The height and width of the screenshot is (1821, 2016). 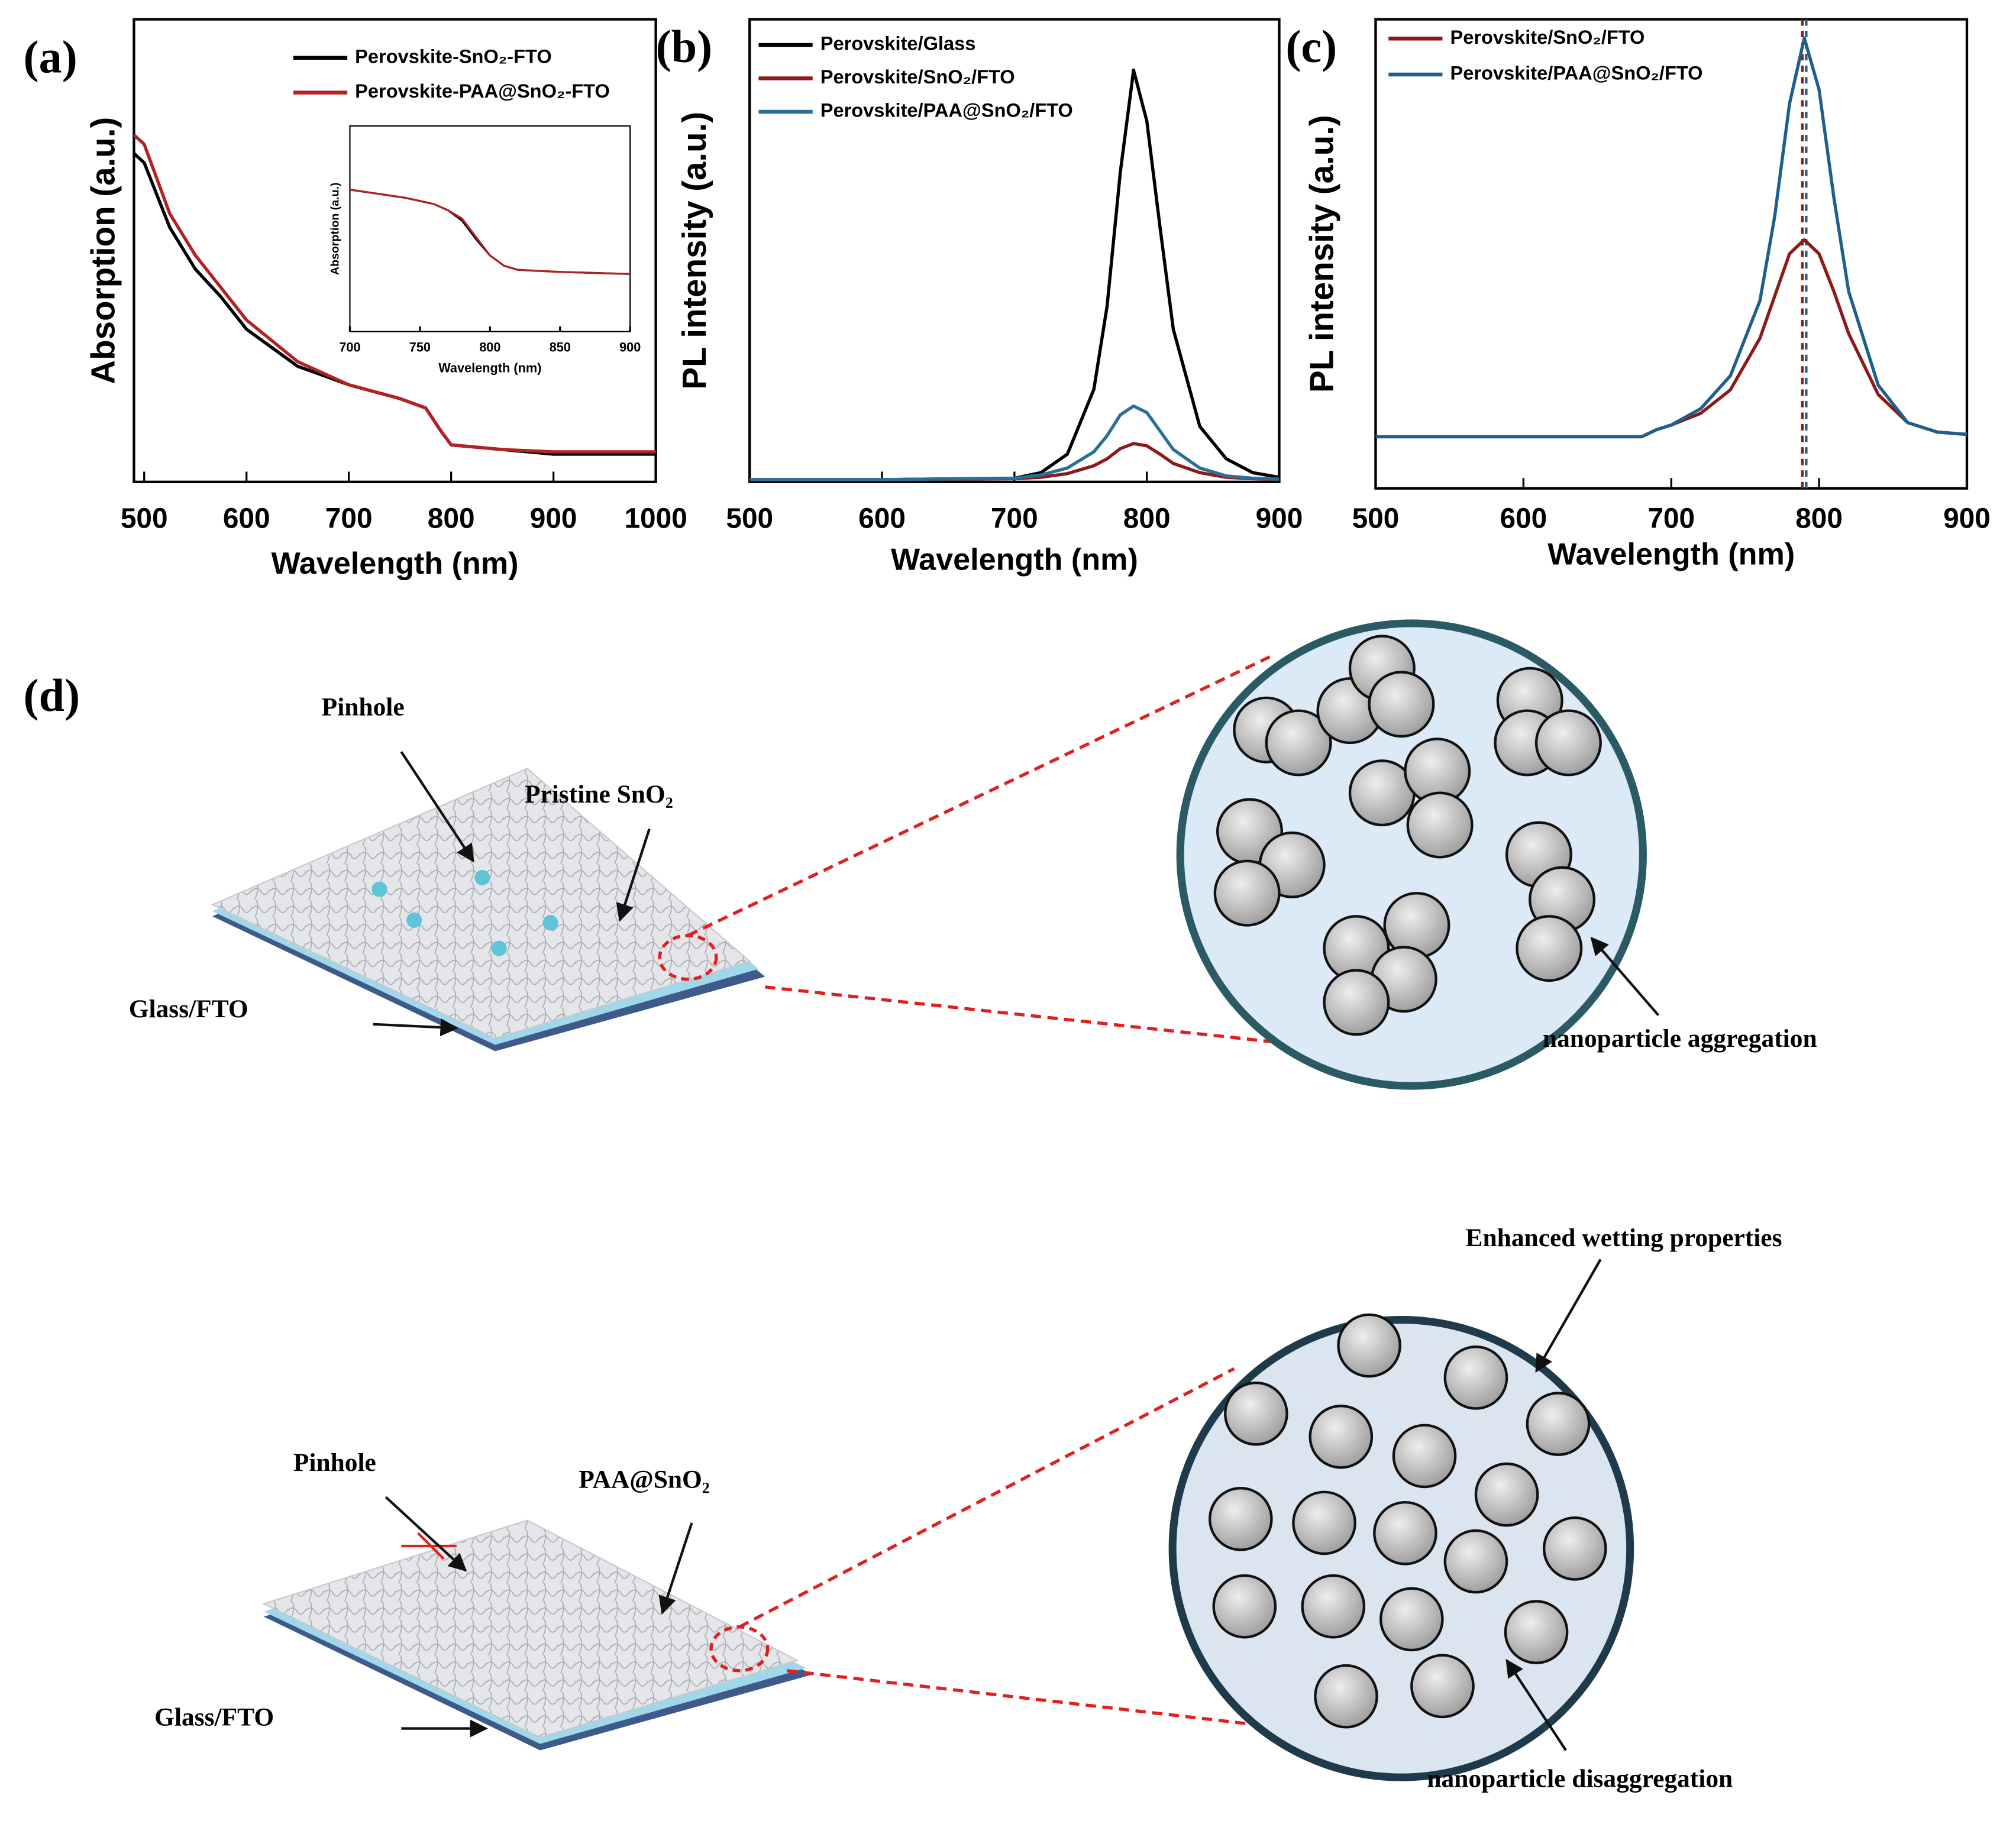 I want to click on x-tick-label: 750, so click(x=420, y=347).